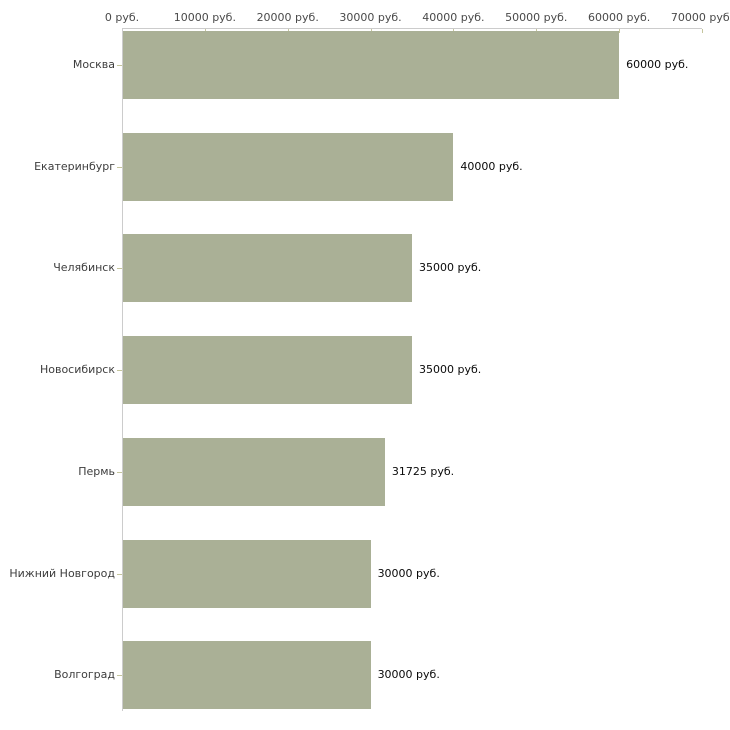  Describe the element at coordinates (700, 17) in the screenshot. I see `x-tick-label: 70000 руб.` at that location.